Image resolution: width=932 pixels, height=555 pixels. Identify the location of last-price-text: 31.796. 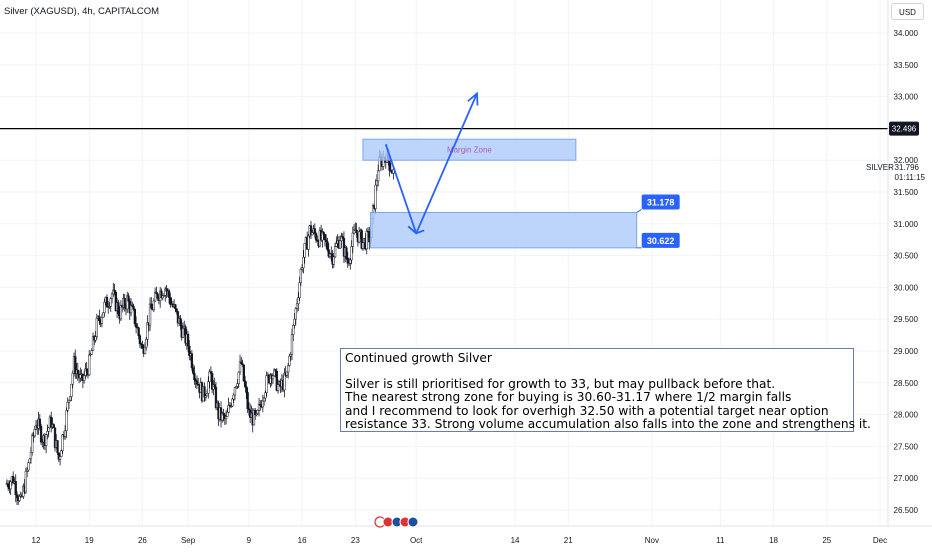
(907, 167).